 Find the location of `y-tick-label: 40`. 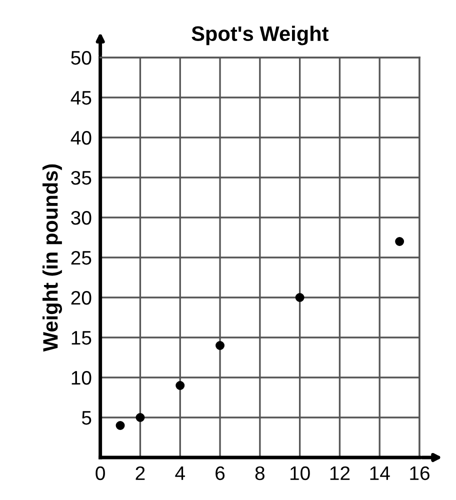

y-tick-label: 40 is located at coordinates (81, 137).